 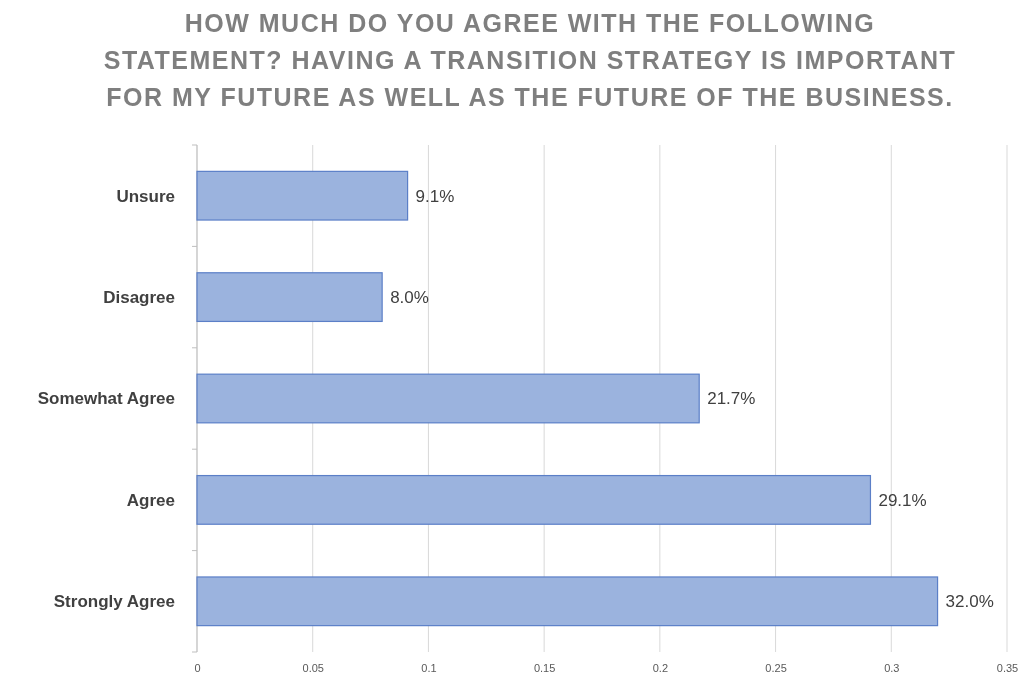 I want to click on x-tick-label: 0.15, so click(x=544, y=667).